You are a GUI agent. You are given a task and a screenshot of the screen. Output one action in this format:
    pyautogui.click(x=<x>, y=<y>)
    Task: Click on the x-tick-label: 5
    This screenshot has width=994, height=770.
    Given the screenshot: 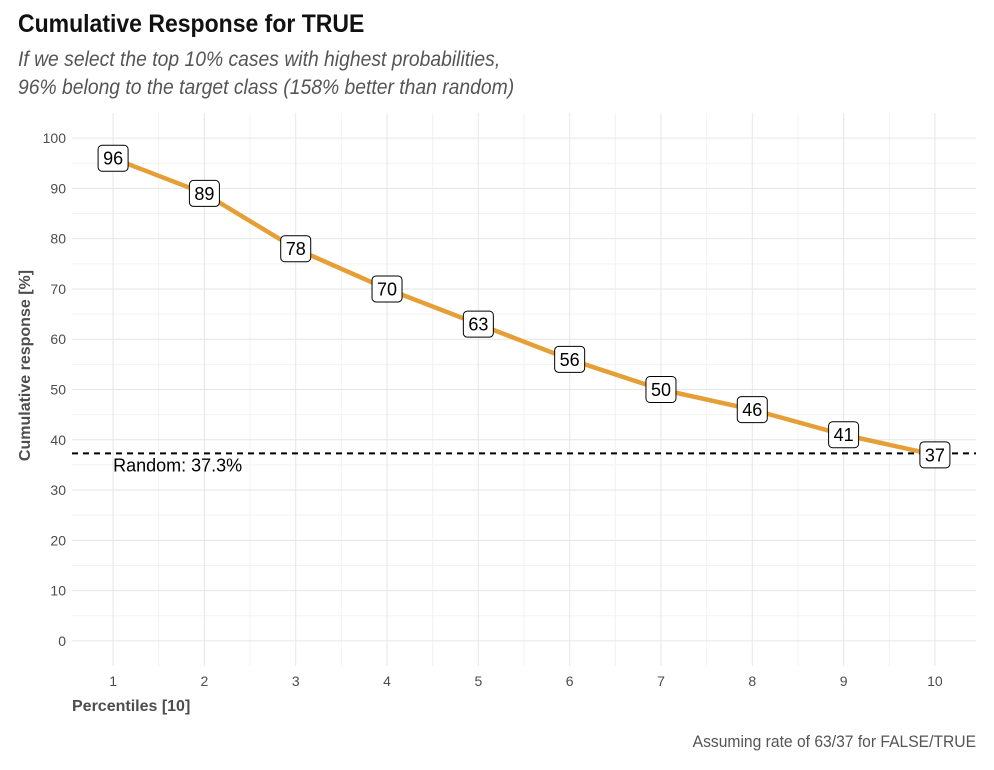 What is the action you would take?
    pyautogui.click(x=478, y=681)
    